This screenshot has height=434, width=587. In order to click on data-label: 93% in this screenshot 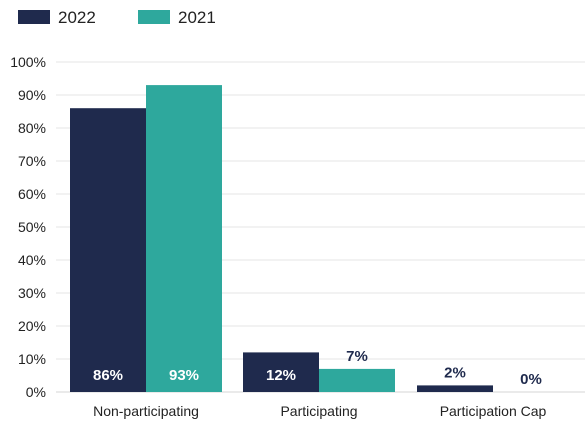, I will do `click(184, 375)`.